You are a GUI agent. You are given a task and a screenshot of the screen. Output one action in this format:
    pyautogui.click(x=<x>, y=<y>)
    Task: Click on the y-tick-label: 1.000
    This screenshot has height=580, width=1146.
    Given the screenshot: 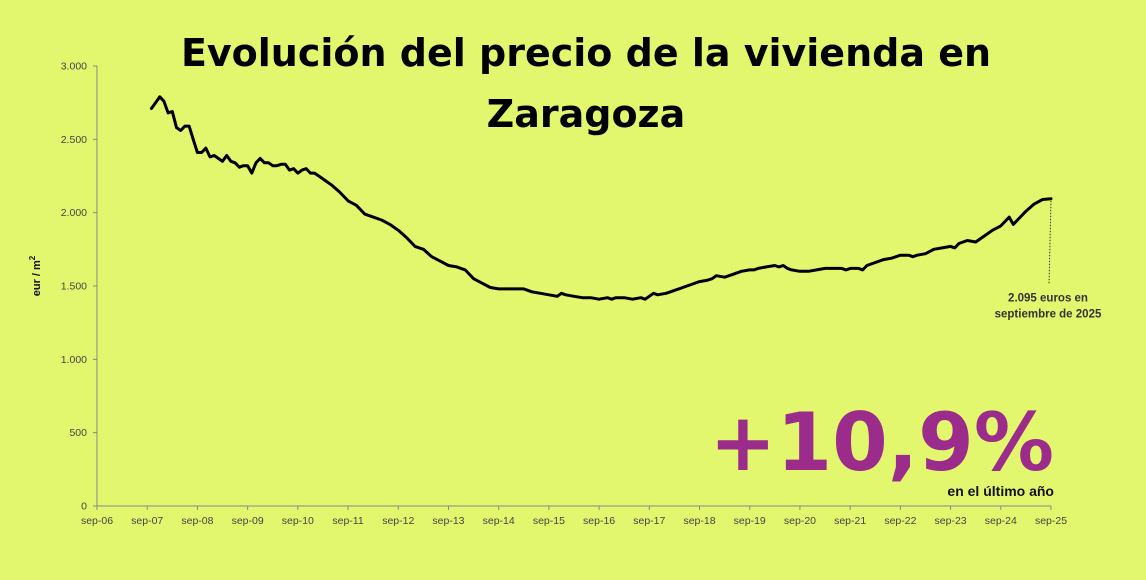 What is the action you would take?
    pyautogui.click(x=74, y=360)
    